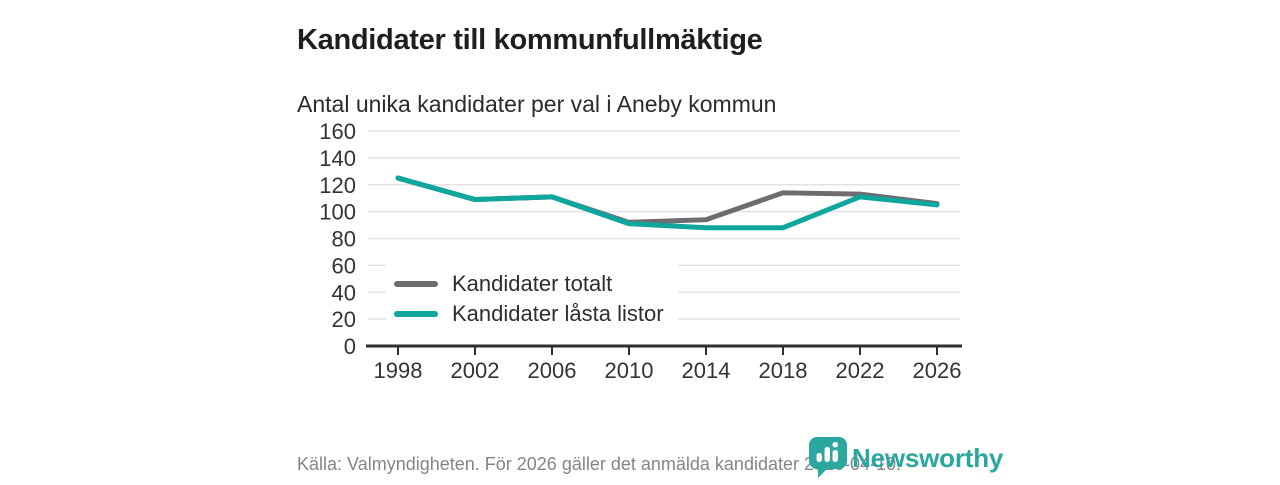 This screenshot has height=485, width=1280. I want to click on x-tick-label: 2006, so click(552, 370).